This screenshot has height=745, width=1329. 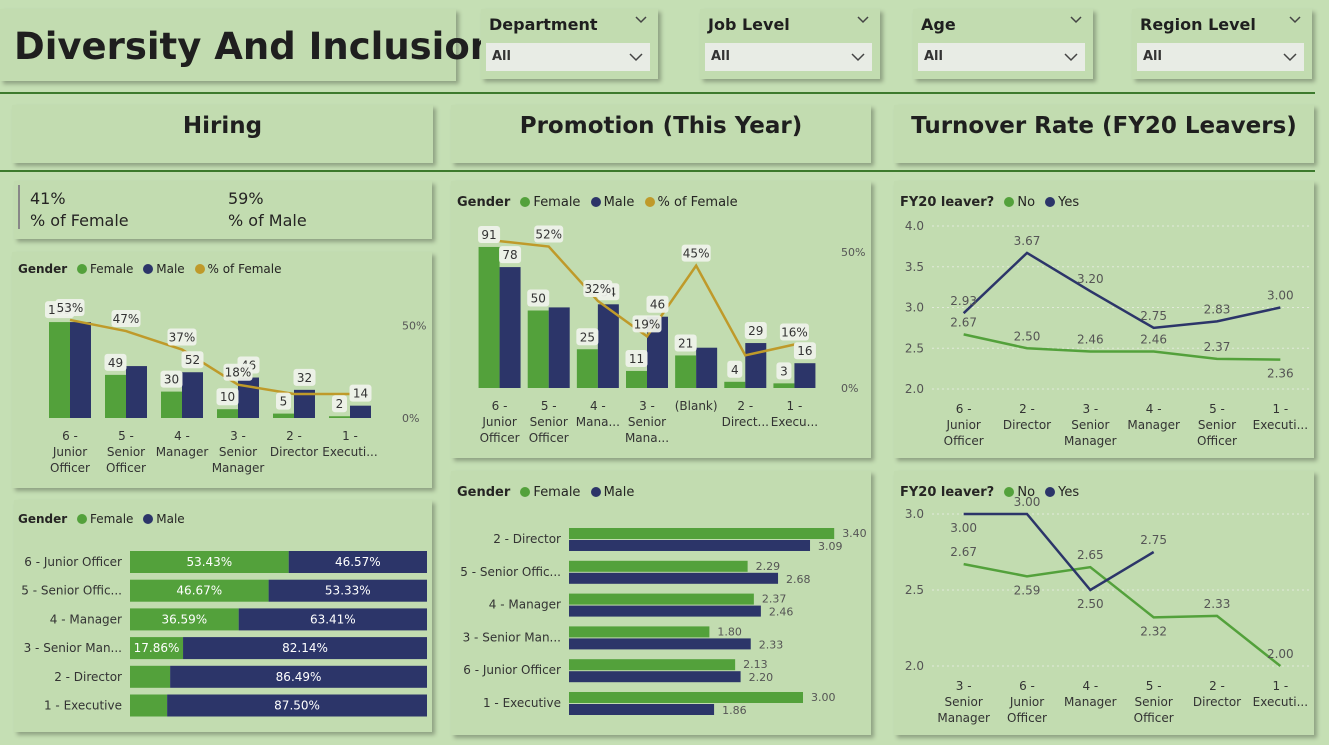 I want to click on slicer-job-level: Job Level All, so click(x=790, y=44).